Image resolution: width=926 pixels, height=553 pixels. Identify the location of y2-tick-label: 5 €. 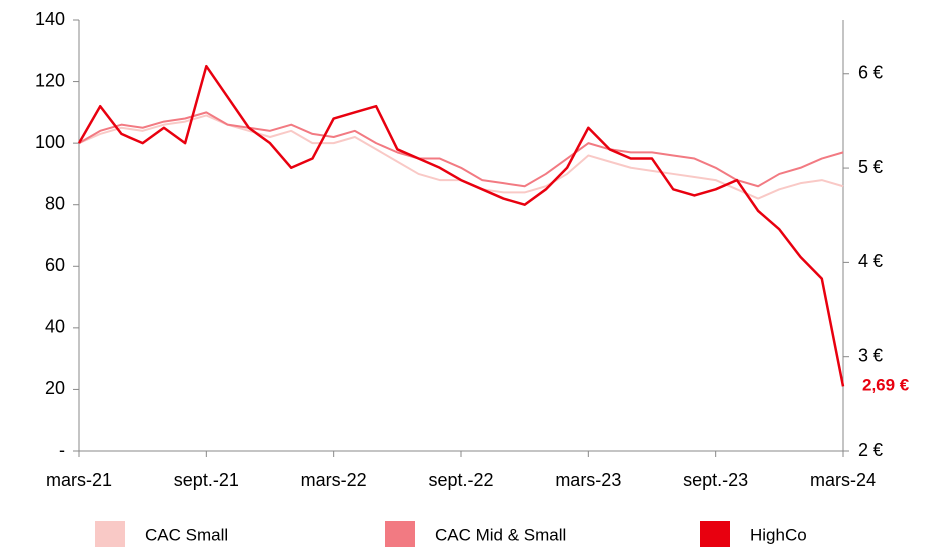
(870, 167).